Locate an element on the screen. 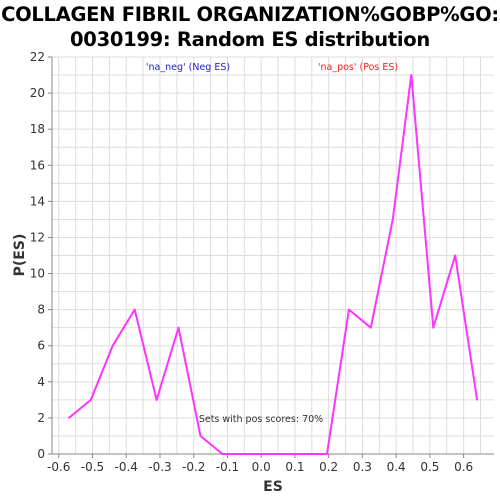 The width and height of the screenshot is (500, 500). x-tick-label: -0.6 is located at coordinates (58, 467).